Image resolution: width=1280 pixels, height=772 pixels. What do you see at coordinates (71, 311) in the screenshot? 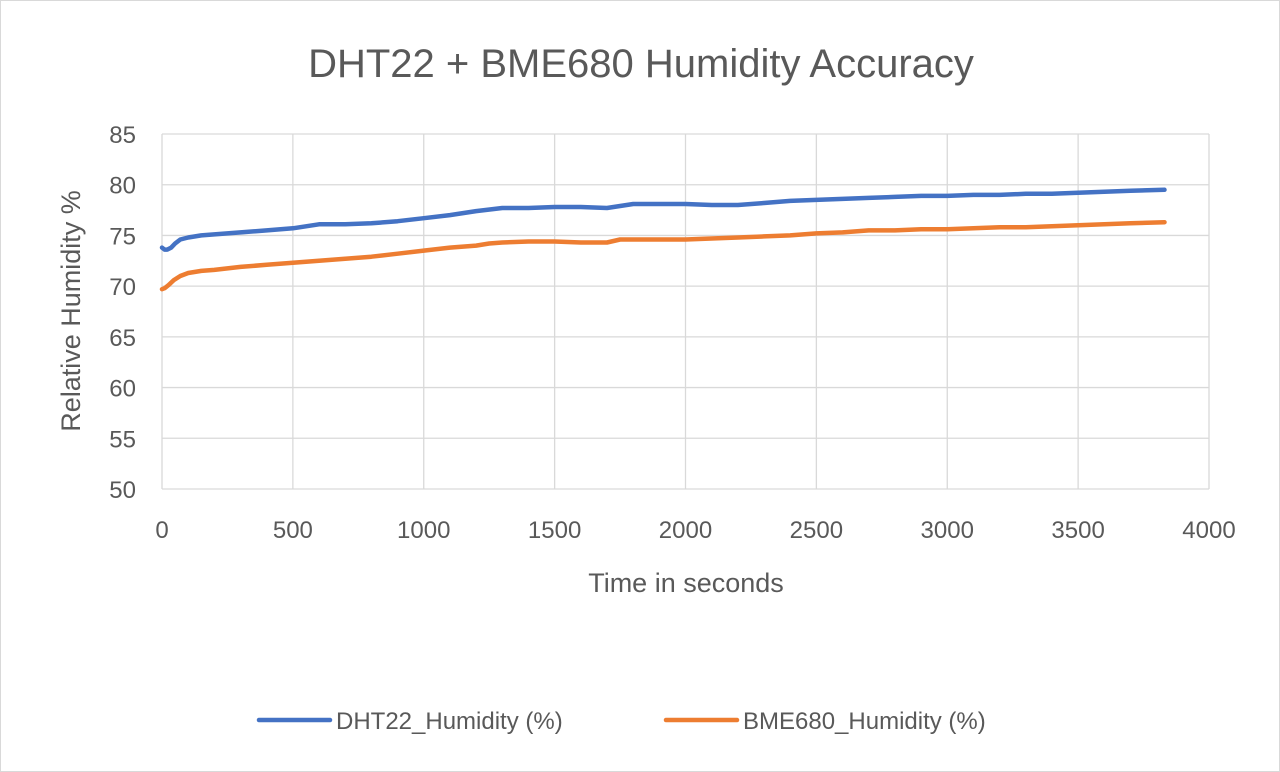
I see `y-axis-title: Relative Humidity %` at bounding box center [71, 311].